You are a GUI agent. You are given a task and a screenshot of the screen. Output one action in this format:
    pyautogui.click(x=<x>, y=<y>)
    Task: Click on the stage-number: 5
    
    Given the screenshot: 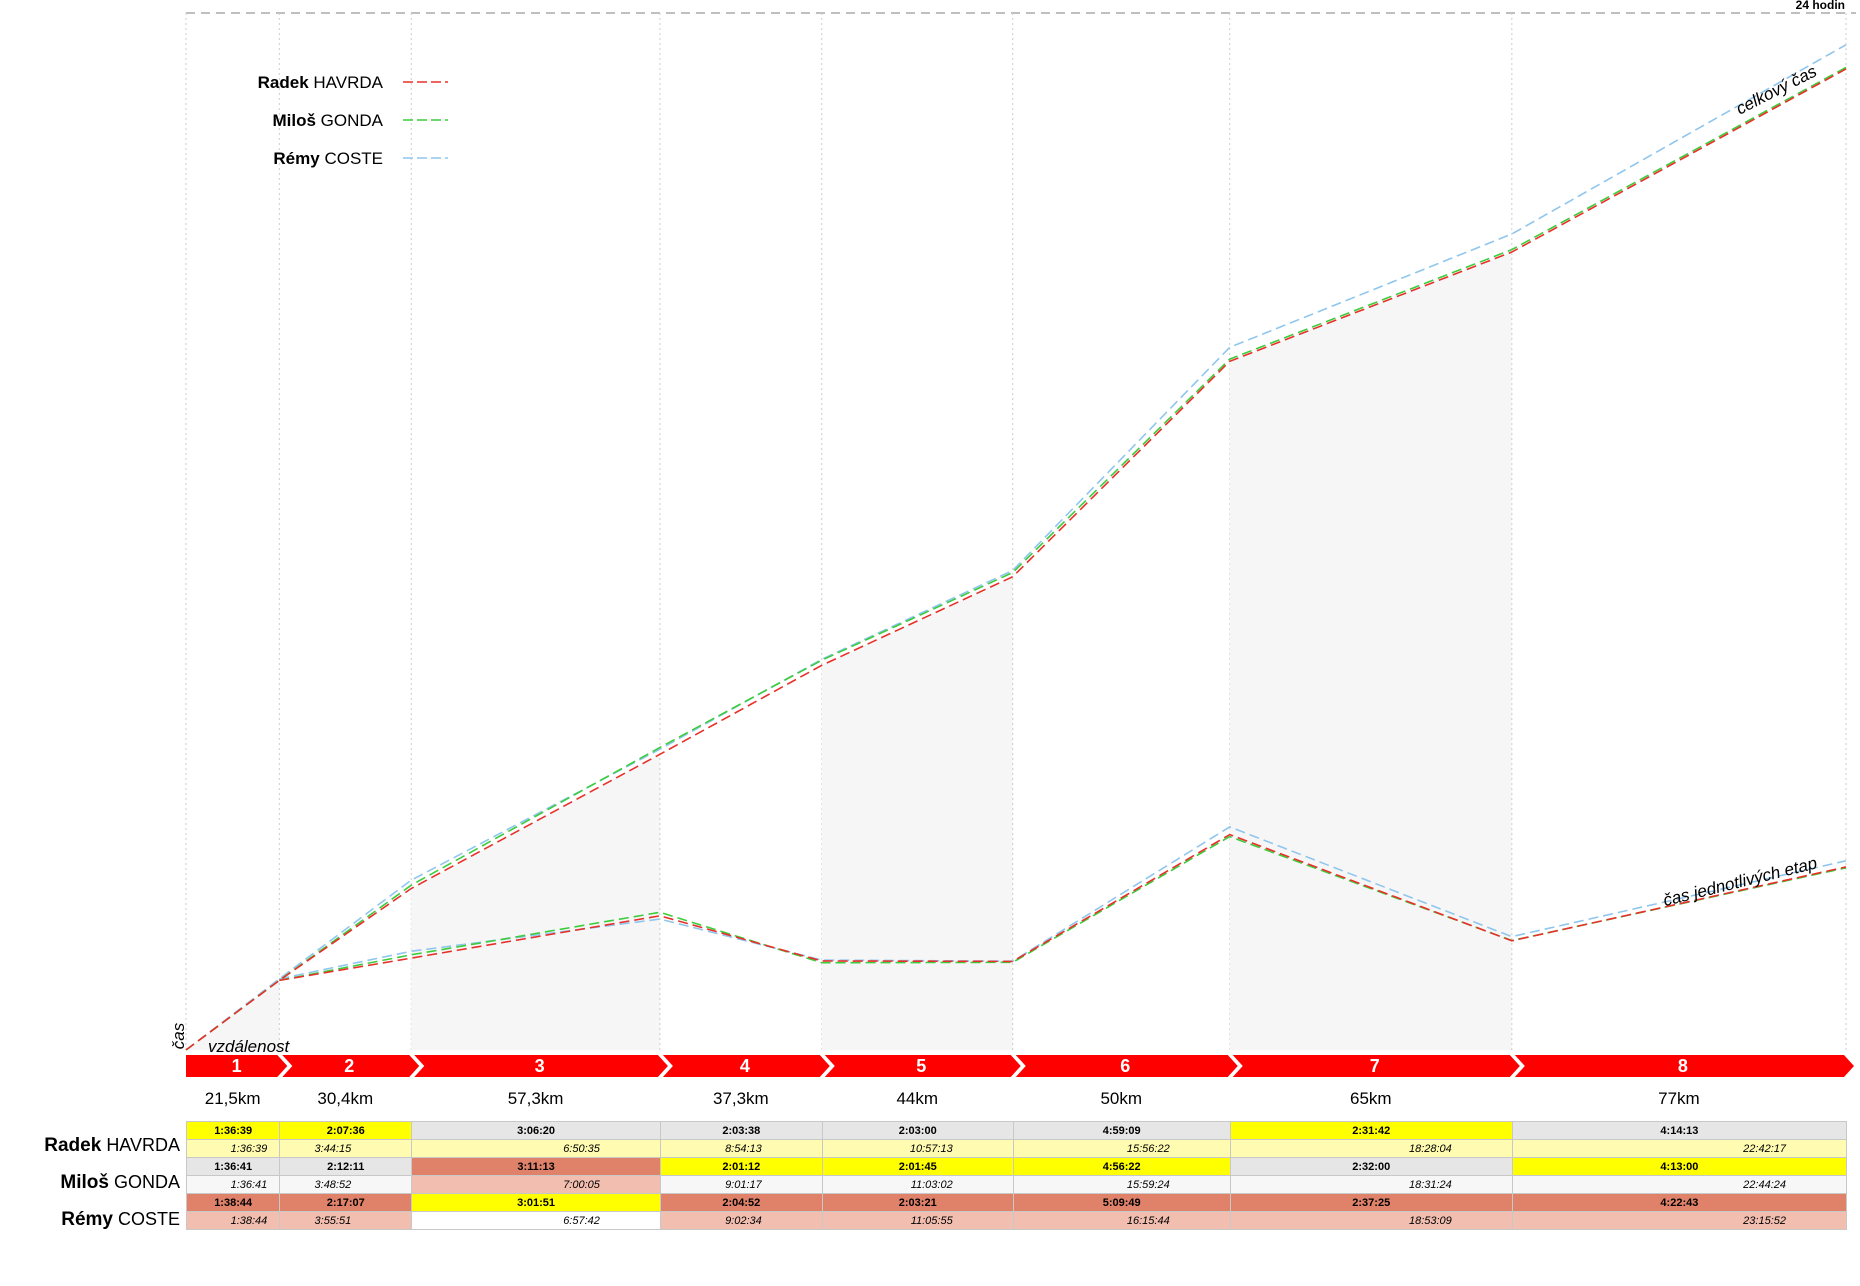 What is the action you would take?
    pyautogui.click(x=921, y=1066)
    